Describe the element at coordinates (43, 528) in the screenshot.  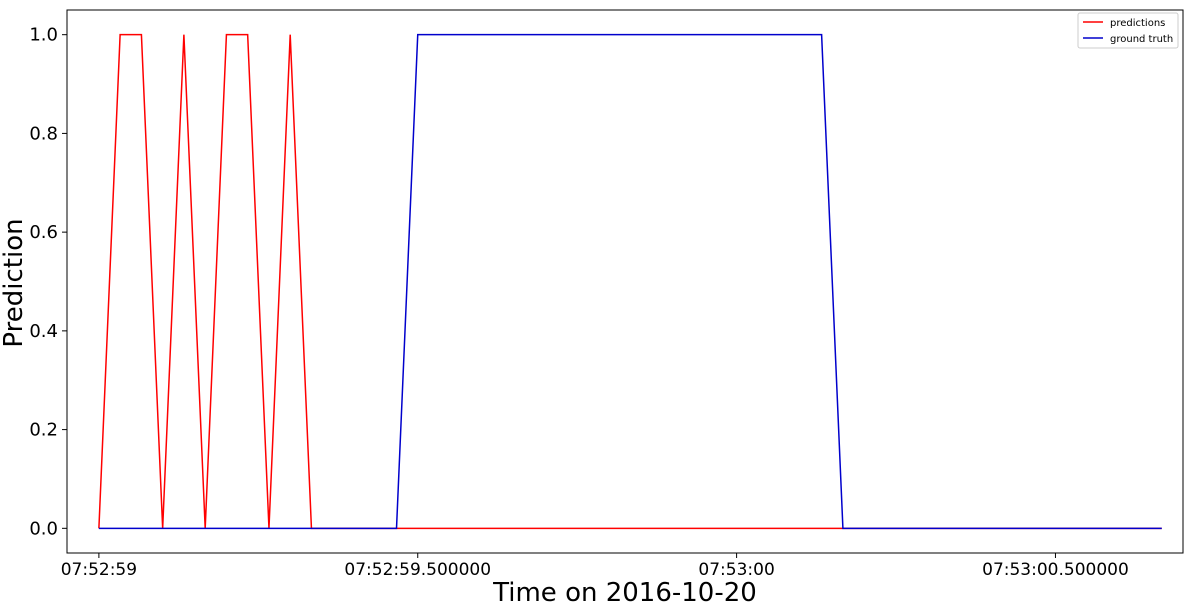
I see `y-tick-label-0-0: 0.0` at that location.